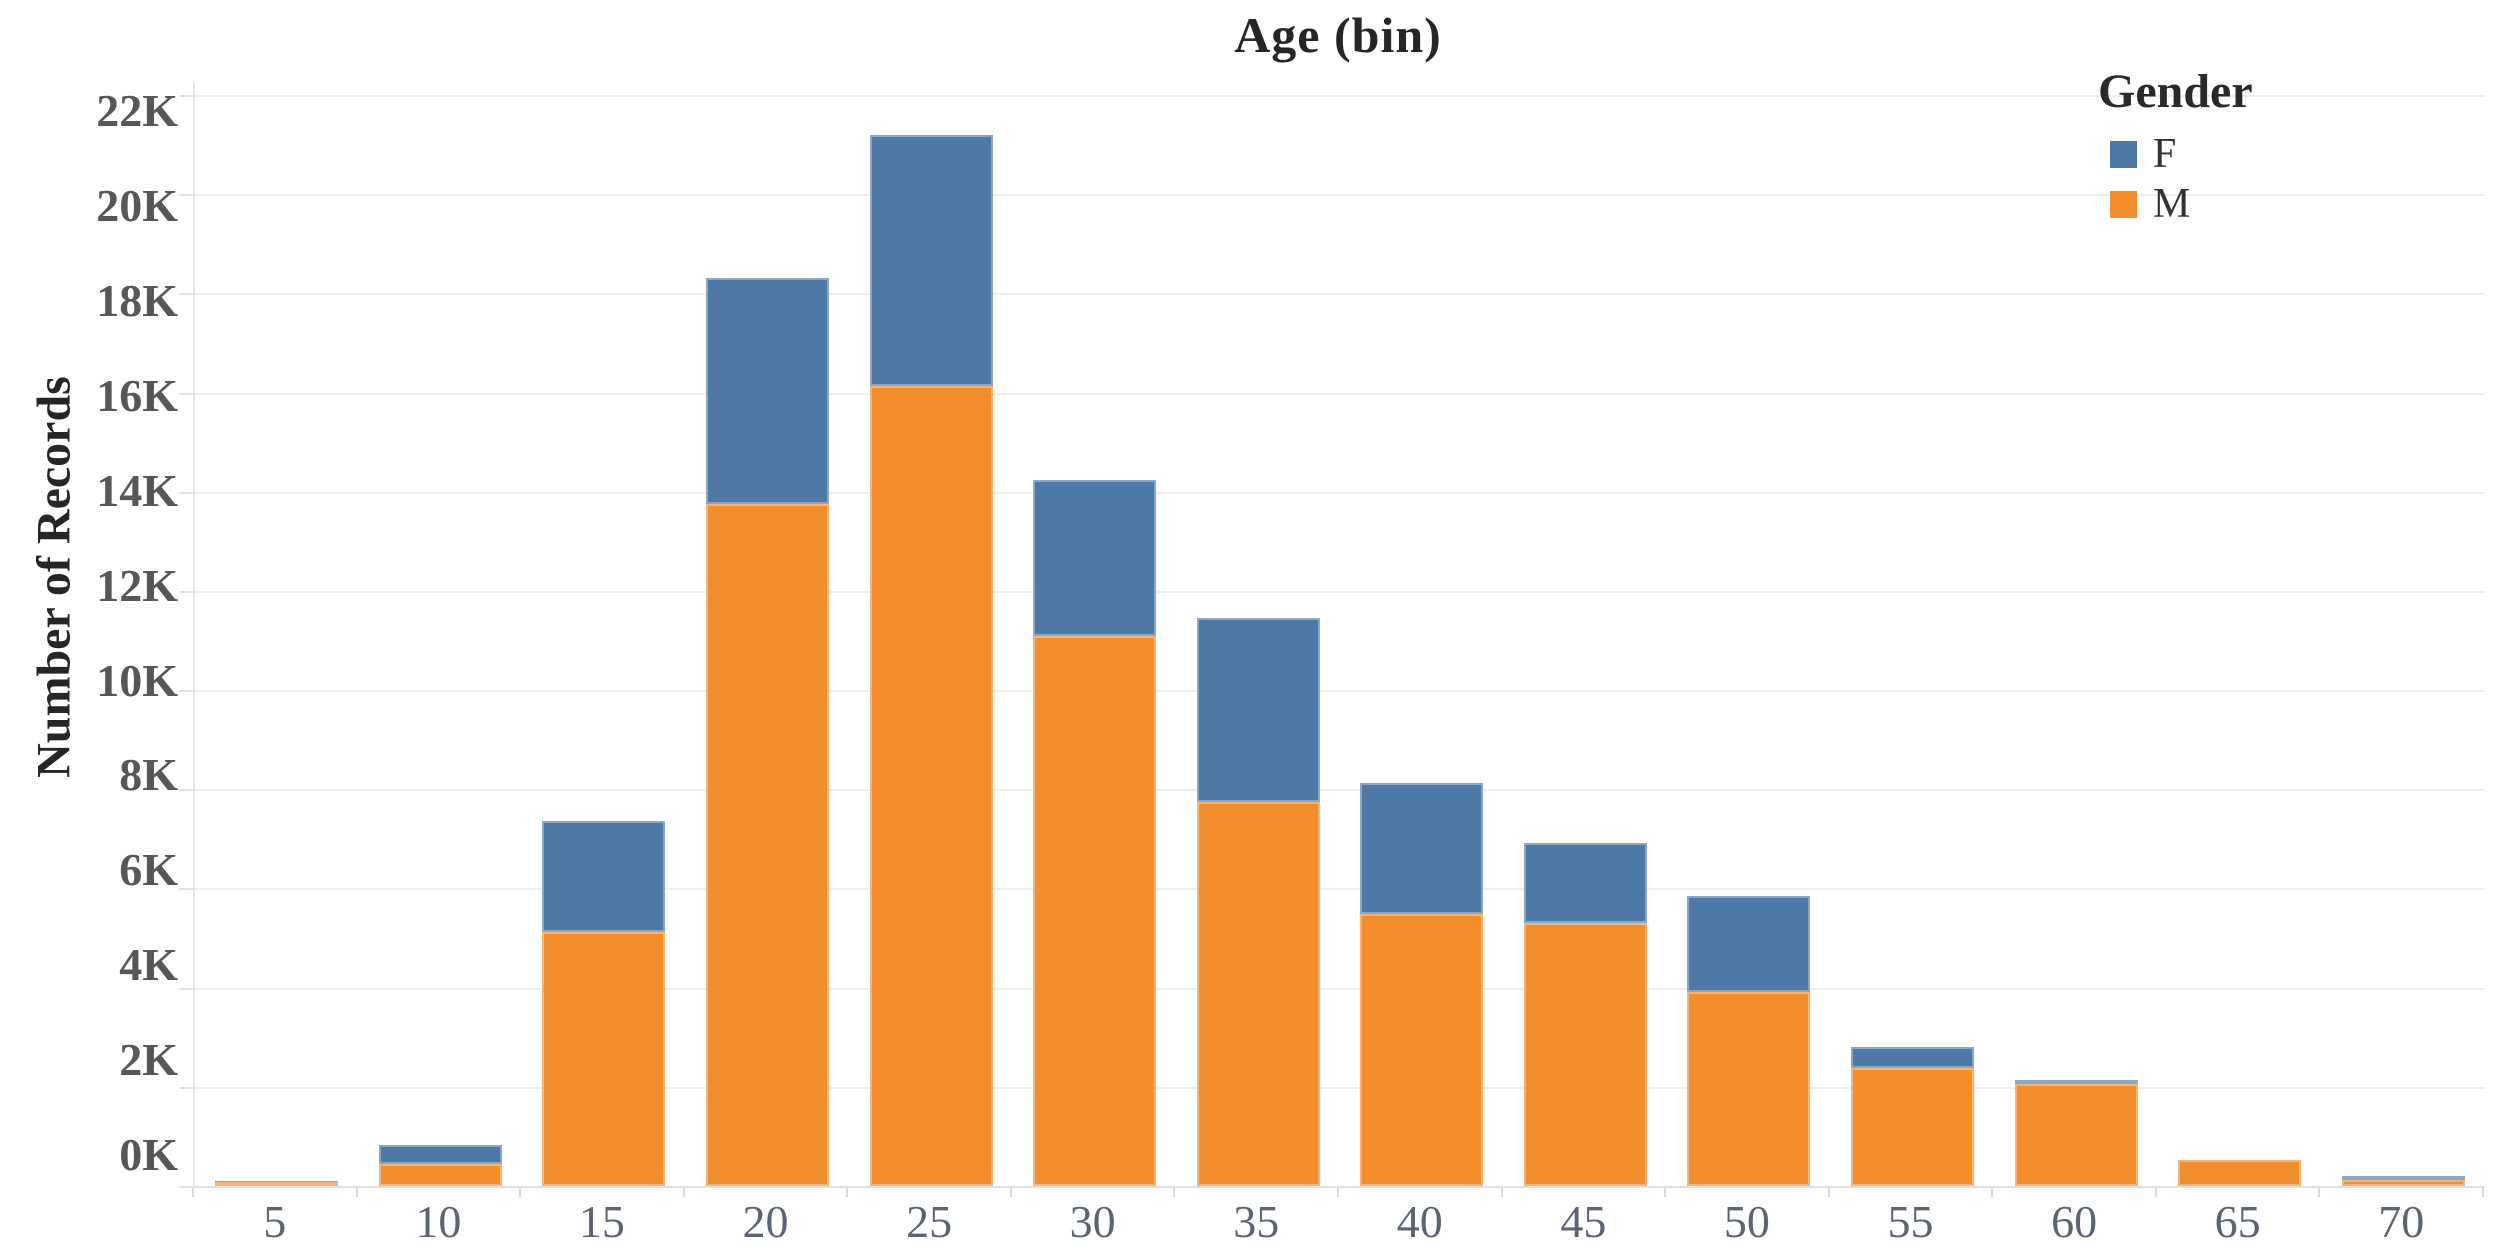 This screenshot has height=1259, width=2499. I want to click on x-tick-label: 55, so click(1910, 1221).